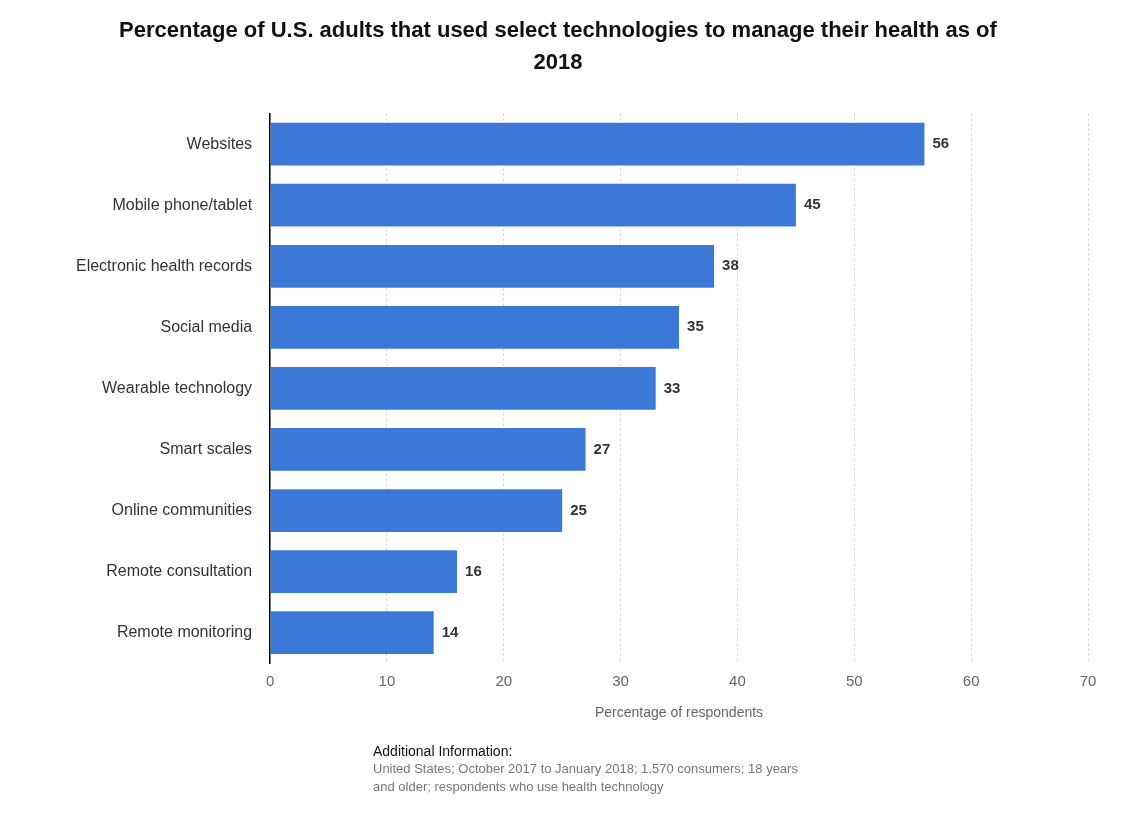  What do you see at coordinates (679, 712) in the screenshot?
I see `x-axis-title: Percentage of respondents` at bounding box center [679, 712].